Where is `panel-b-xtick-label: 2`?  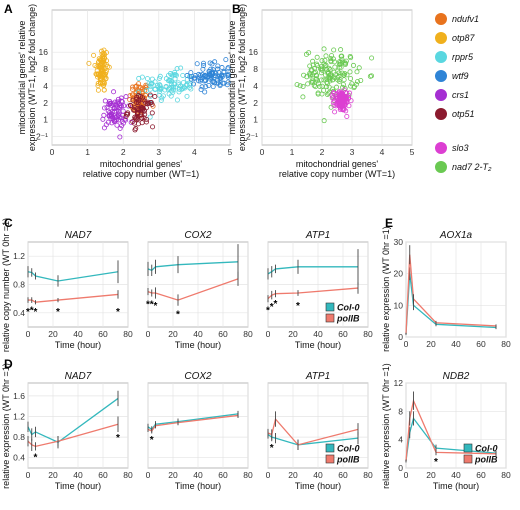 panel-b-xtick-label: 2 is located at coordinates (322, 152).